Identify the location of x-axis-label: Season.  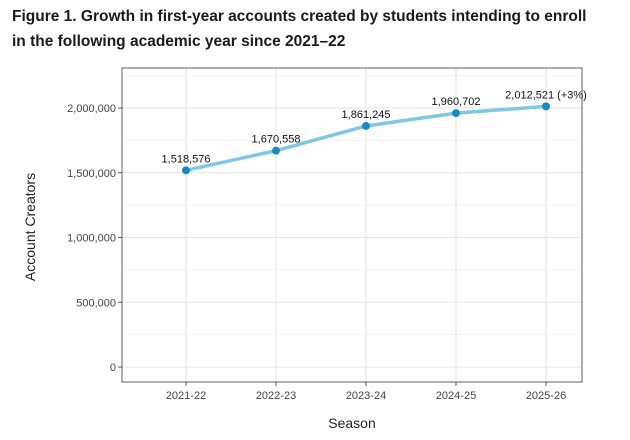
(351, 423).